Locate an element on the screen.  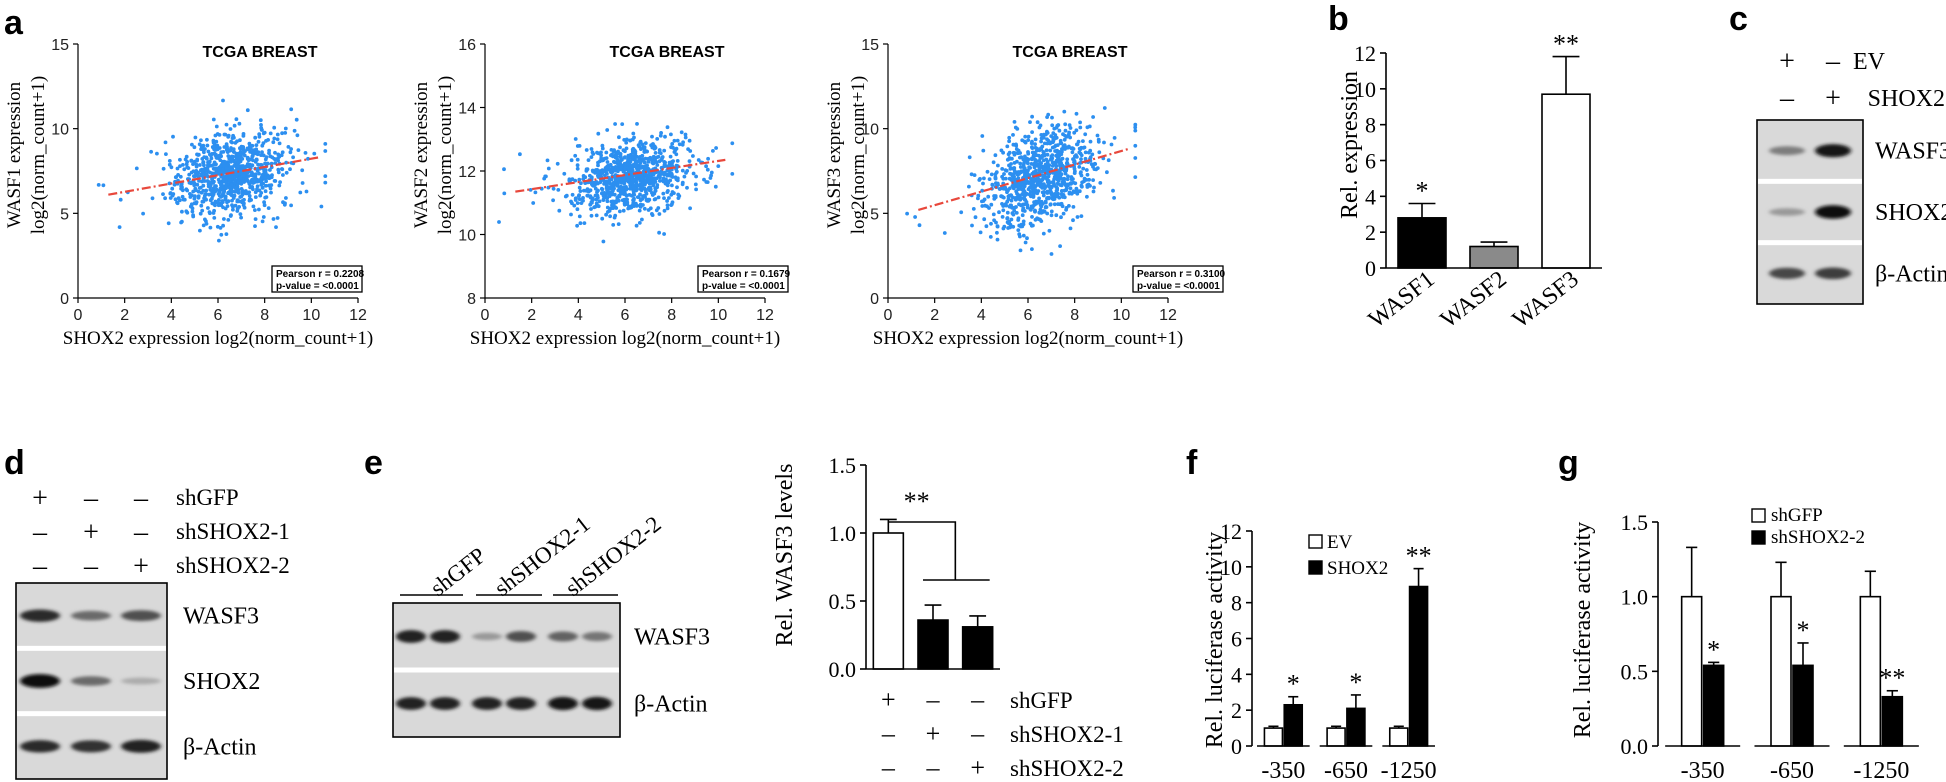
y-tick-label: 15 is located at coordinates (60, 45).